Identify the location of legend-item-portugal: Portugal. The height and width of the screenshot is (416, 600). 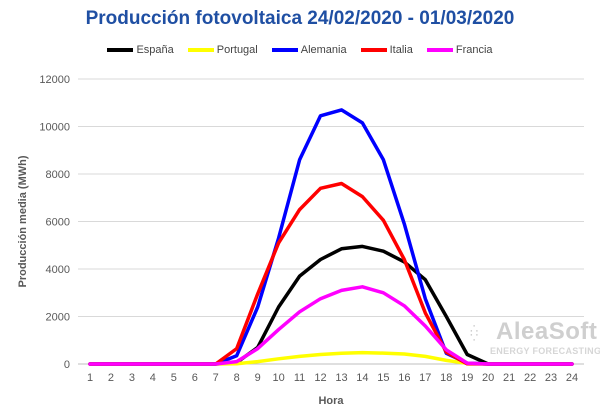
(222, 50).